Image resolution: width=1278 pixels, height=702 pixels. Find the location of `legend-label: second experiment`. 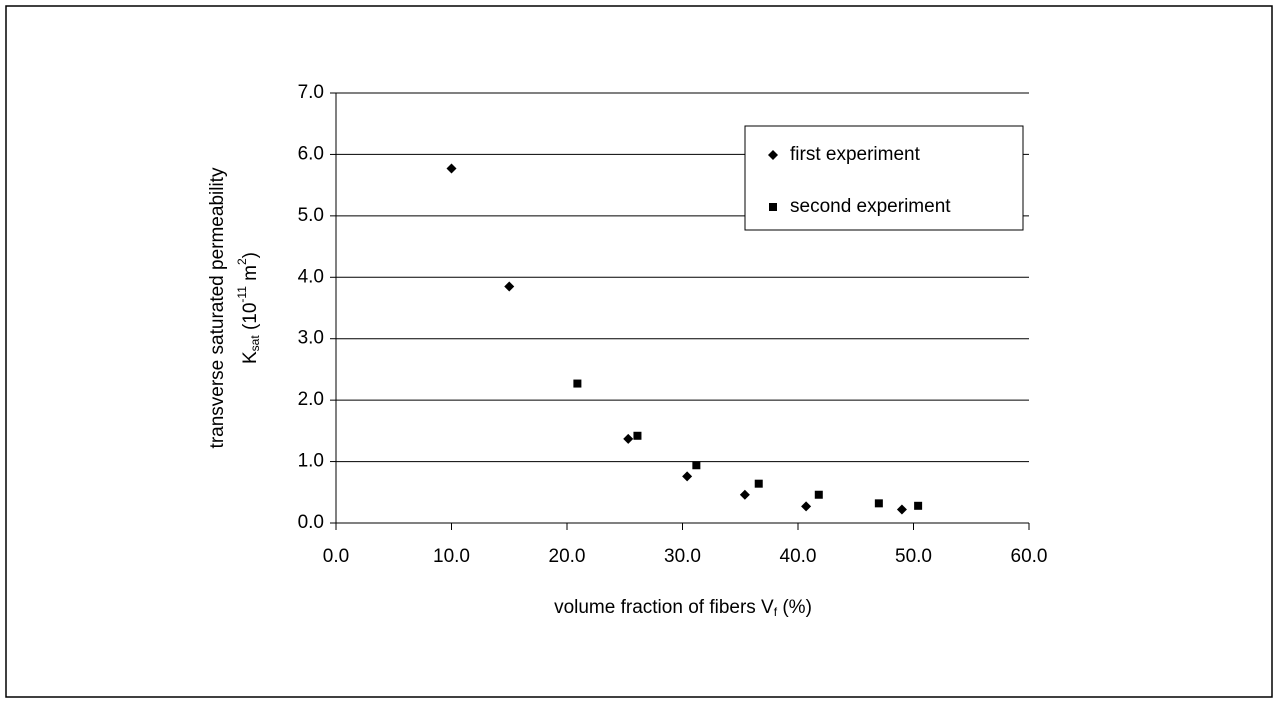

legend-label: second experiment is located at coordinates (870, 206).